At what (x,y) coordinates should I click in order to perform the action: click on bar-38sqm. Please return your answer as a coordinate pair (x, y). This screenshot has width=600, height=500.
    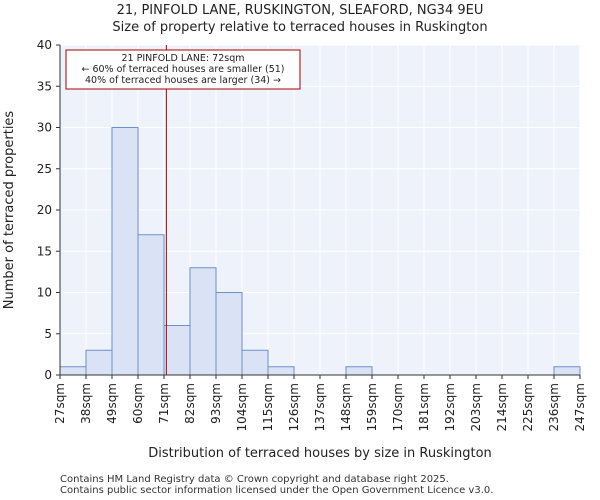
    Looking at the image, I should click on (99, 362).